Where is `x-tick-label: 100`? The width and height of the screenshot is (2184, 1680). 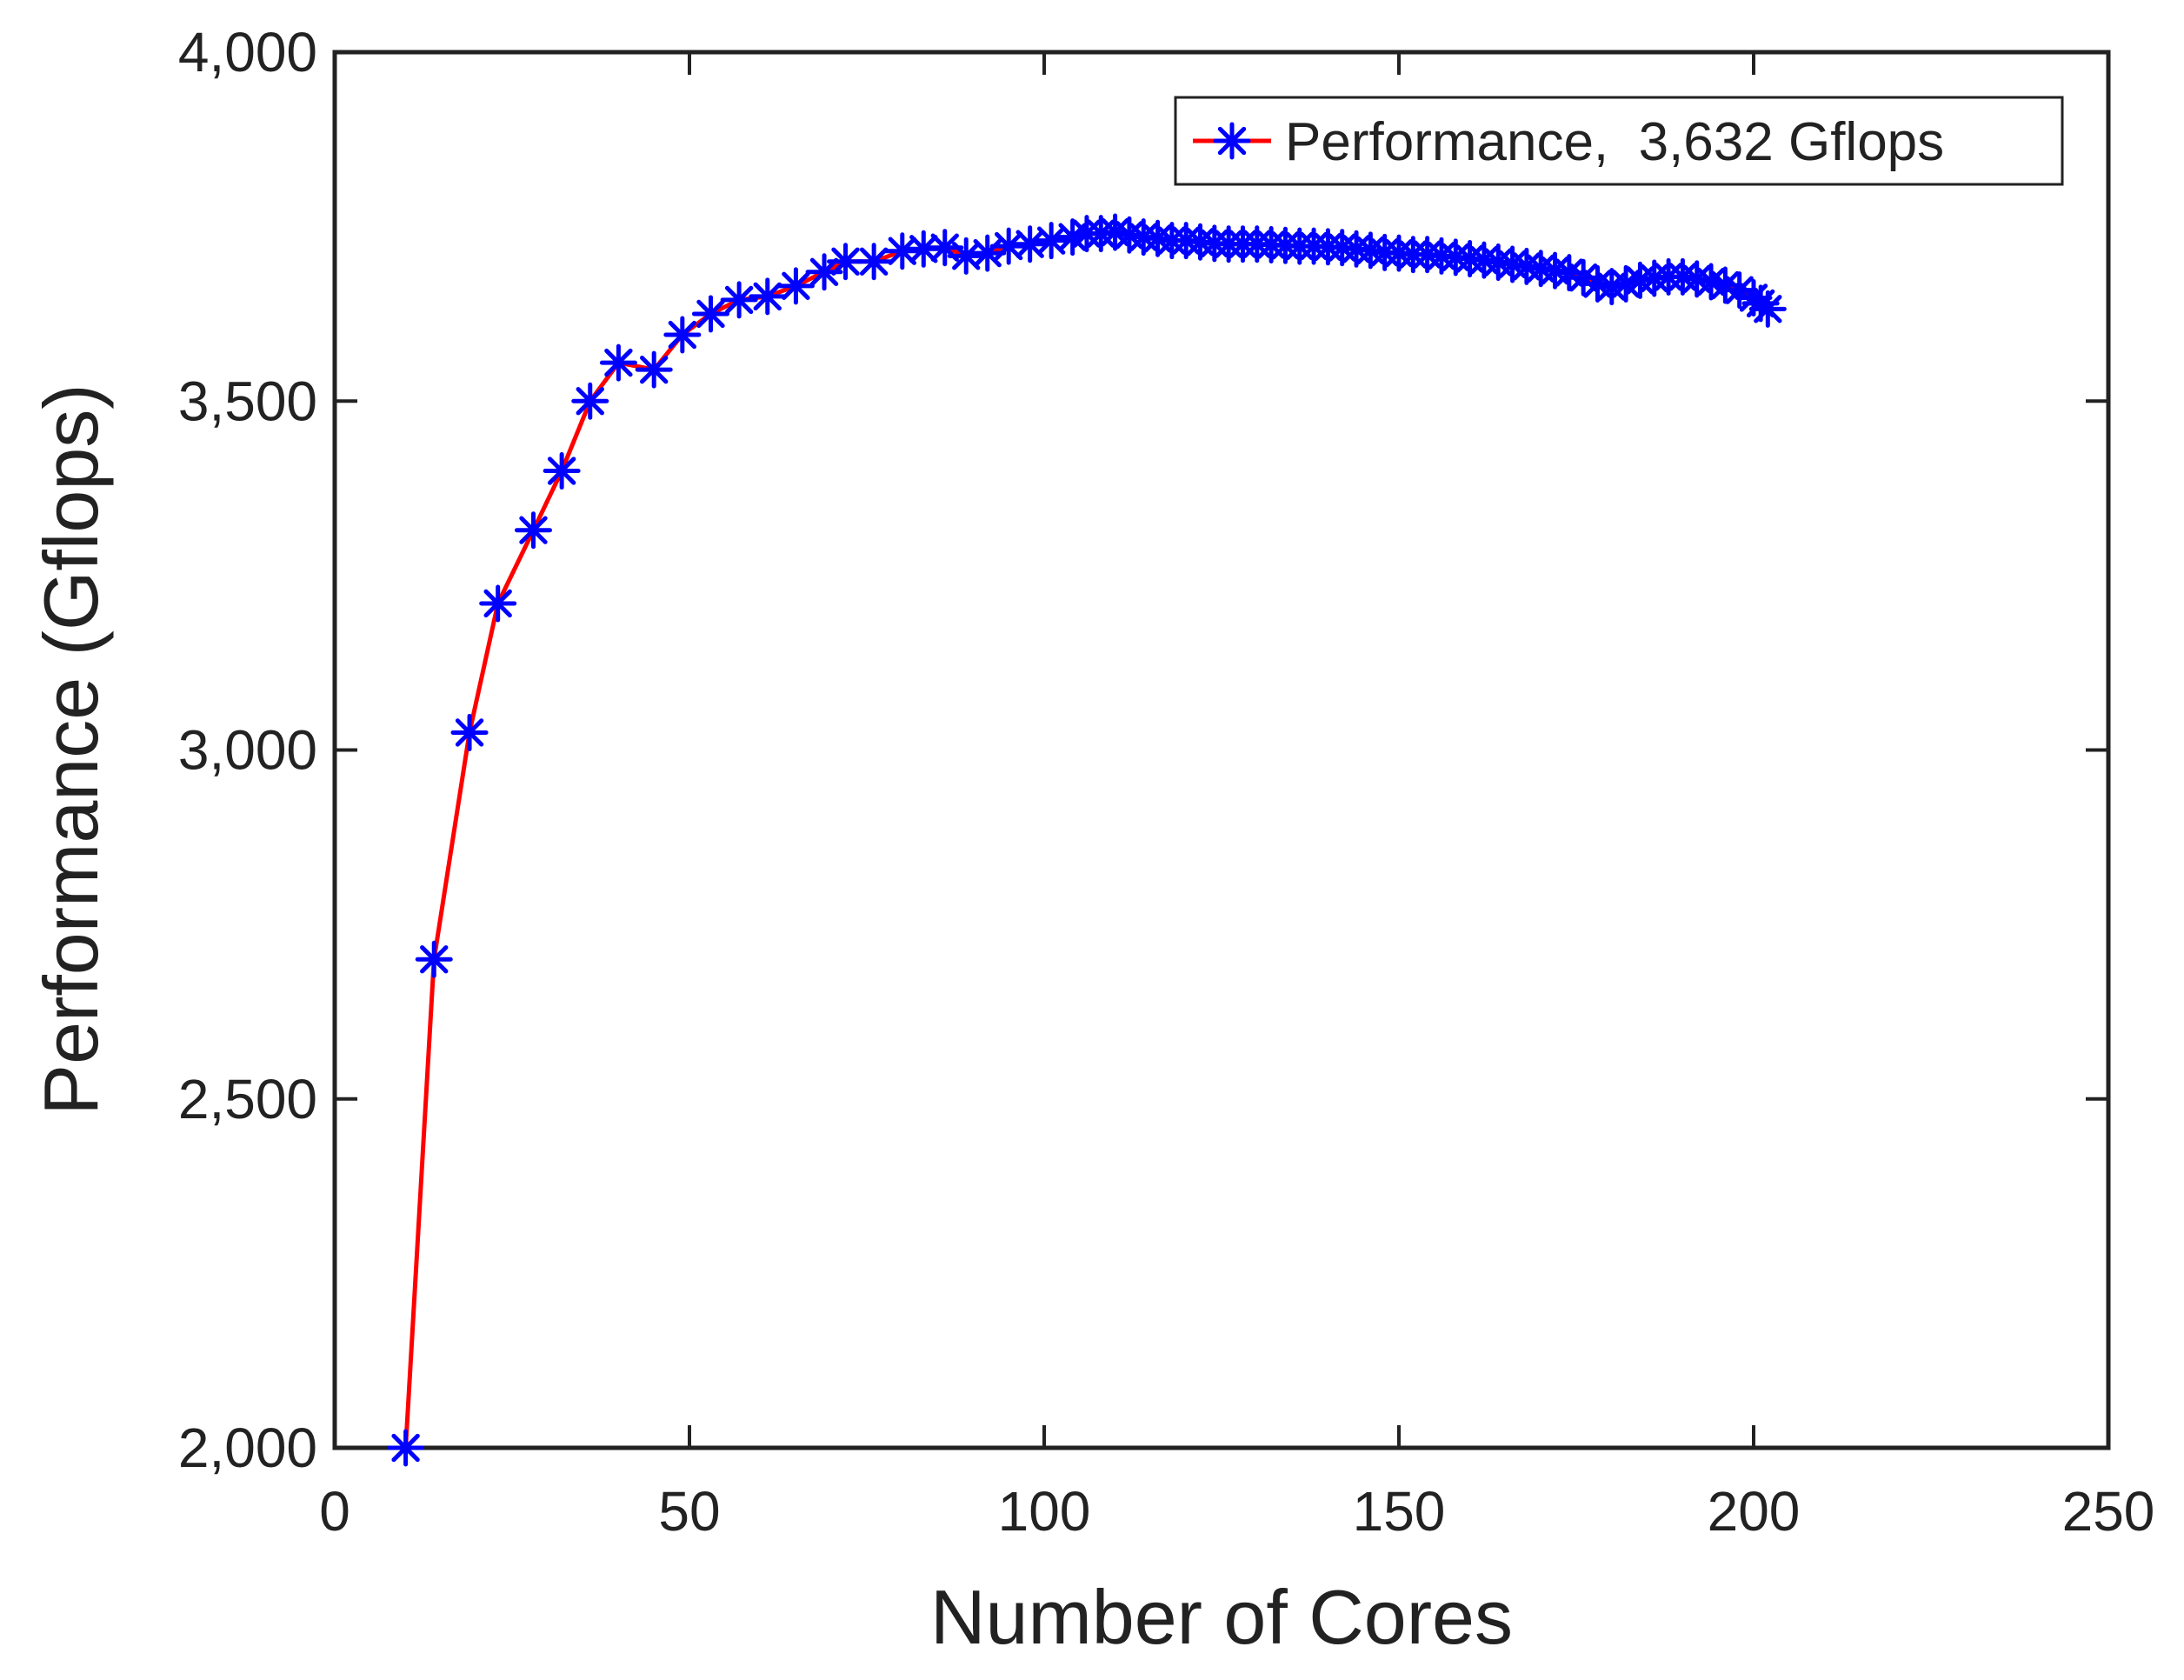 x-tick-label: 100 is located at coordinates (1044, 1511).